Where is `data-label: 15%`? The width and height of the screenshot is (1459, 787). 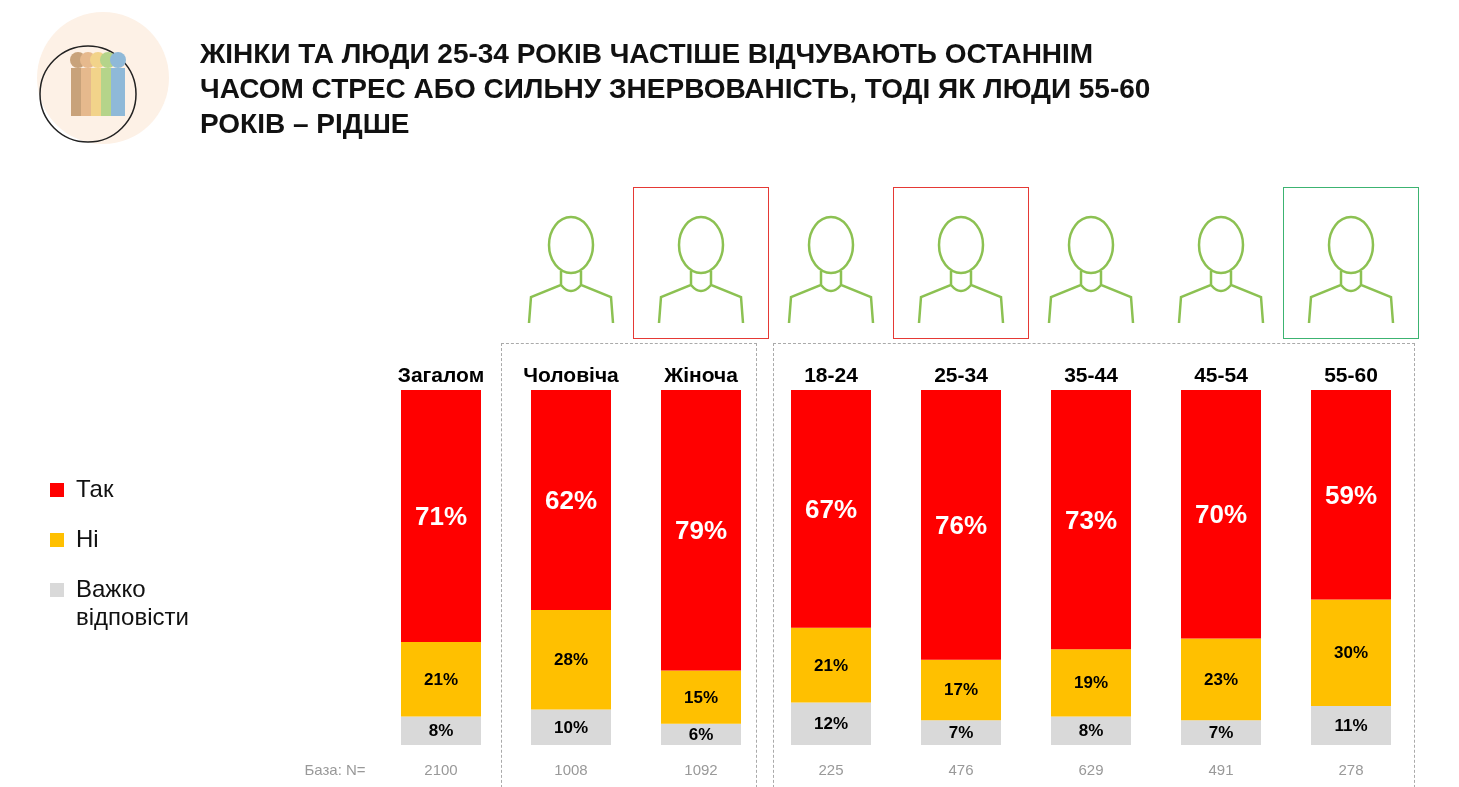
data-label: 15% is located at coordinates (701, 697).